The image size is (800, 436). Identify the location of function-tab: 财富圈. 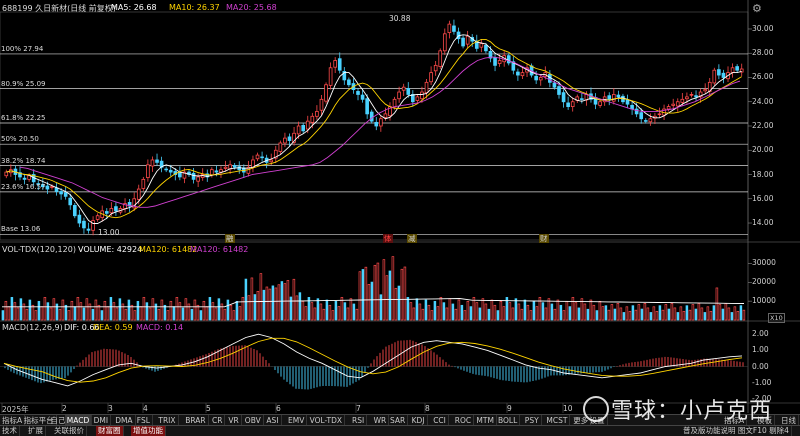
(110, 431).